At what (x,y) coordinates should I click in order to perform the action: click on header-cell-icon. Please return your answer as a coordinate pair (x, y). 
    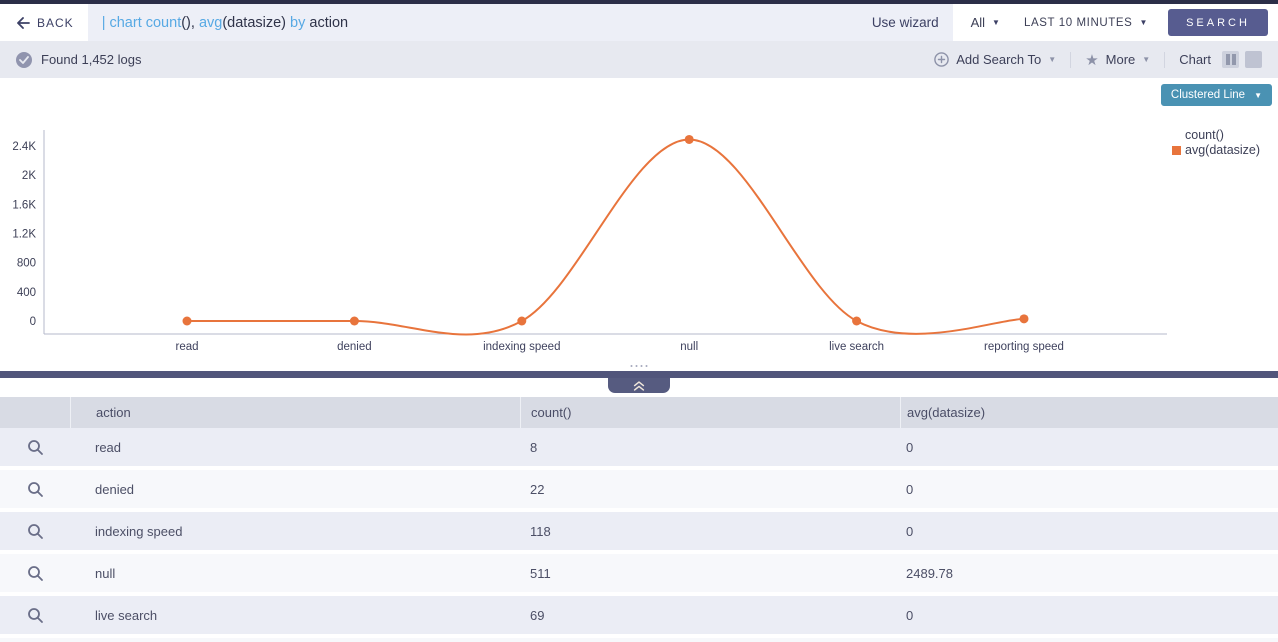
    Looking at the image, I should click on (35, 412).